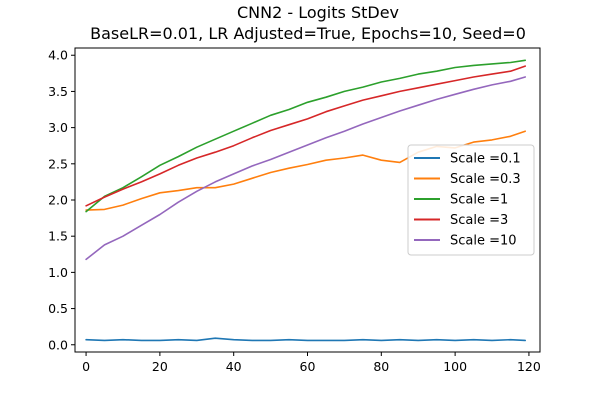 The width and height of the screenshot is (600, 400). I want to click on legend-label: Scale =0.3, so click(485, 179).